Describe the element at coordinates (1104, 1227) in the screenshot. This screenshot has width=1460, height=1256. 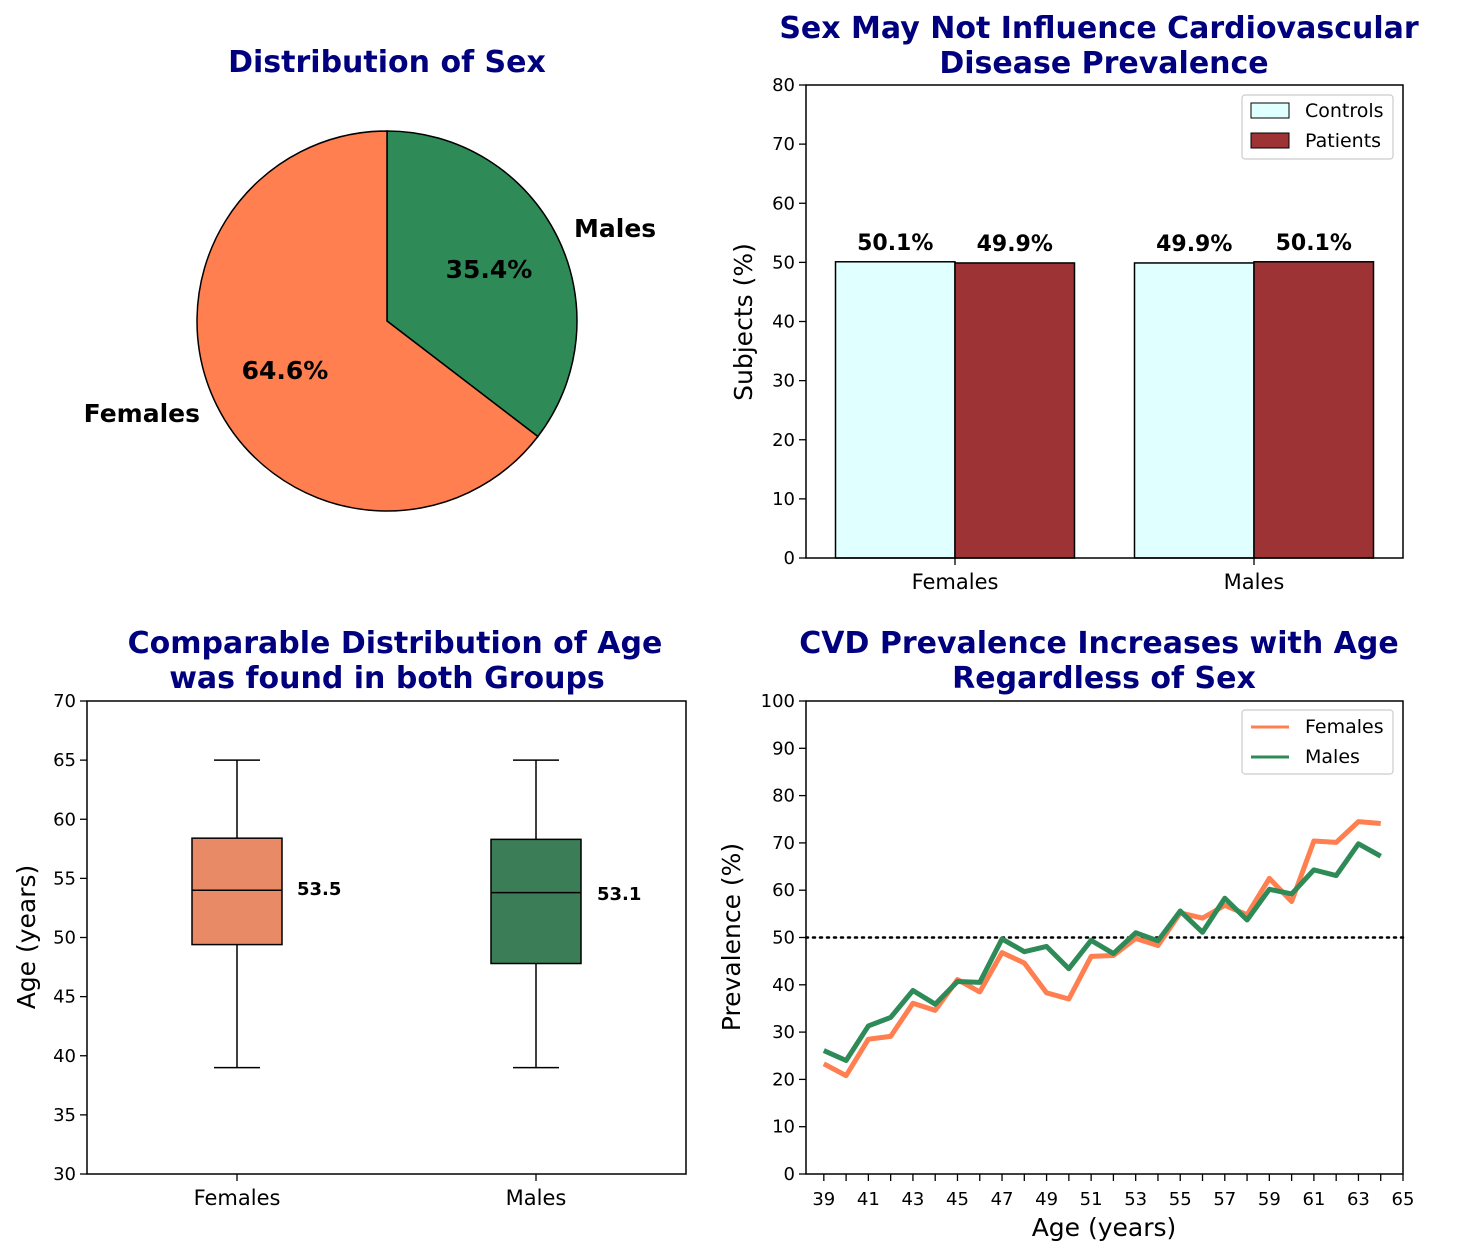
I see `line-x-label: Age (years)` at that location.